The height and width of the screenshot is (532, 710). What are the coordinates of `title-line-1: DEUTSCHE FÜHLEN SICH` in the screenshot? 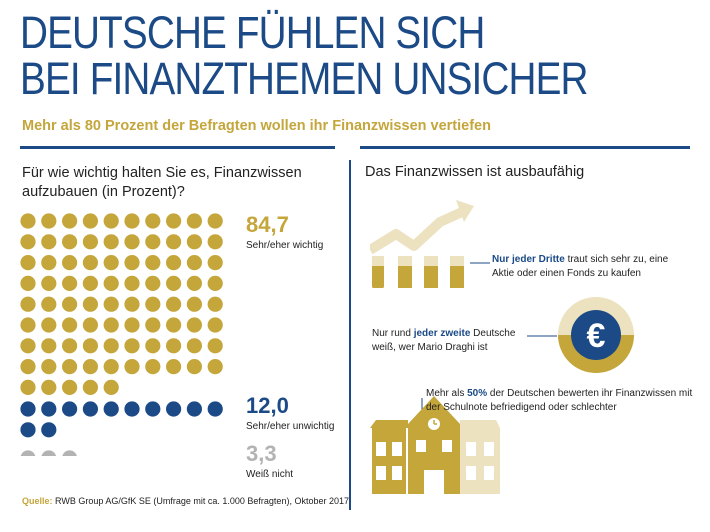 It's located at (252, 32).